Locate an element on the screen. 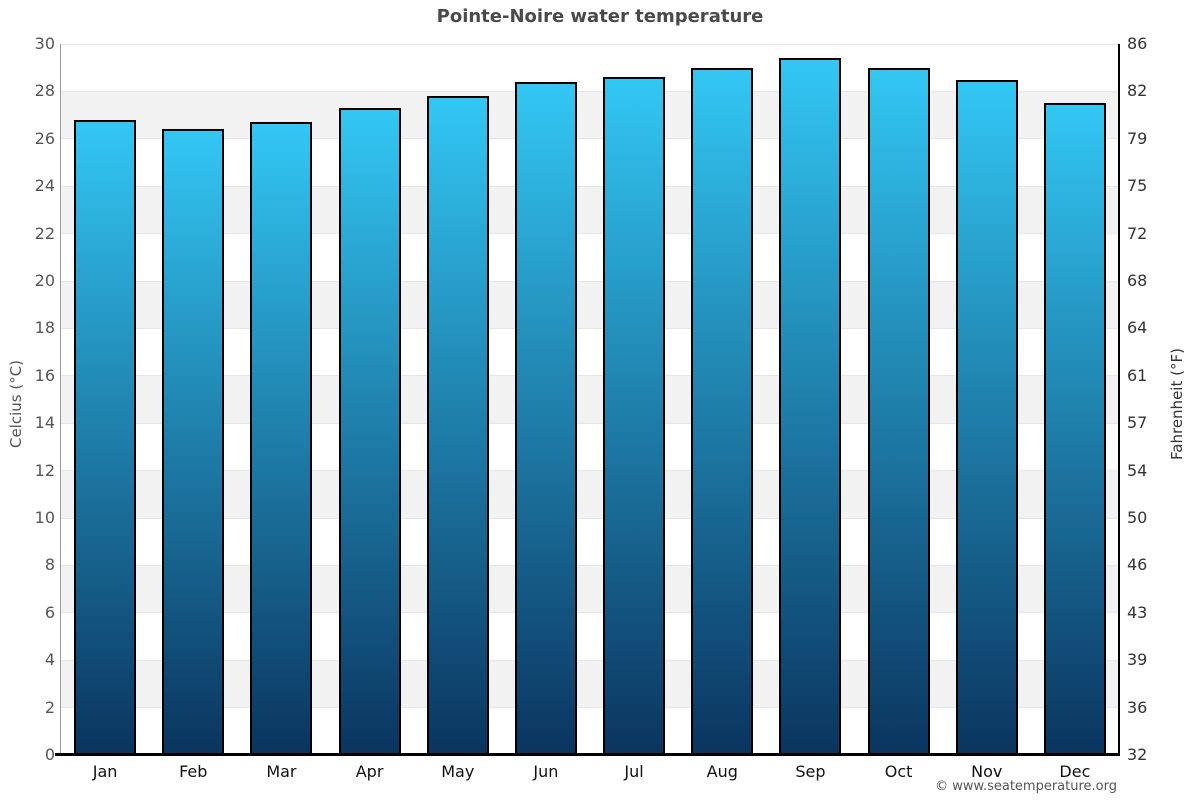  fahrenheit-tick-label: 86 is located at coordinates (1137, 43).